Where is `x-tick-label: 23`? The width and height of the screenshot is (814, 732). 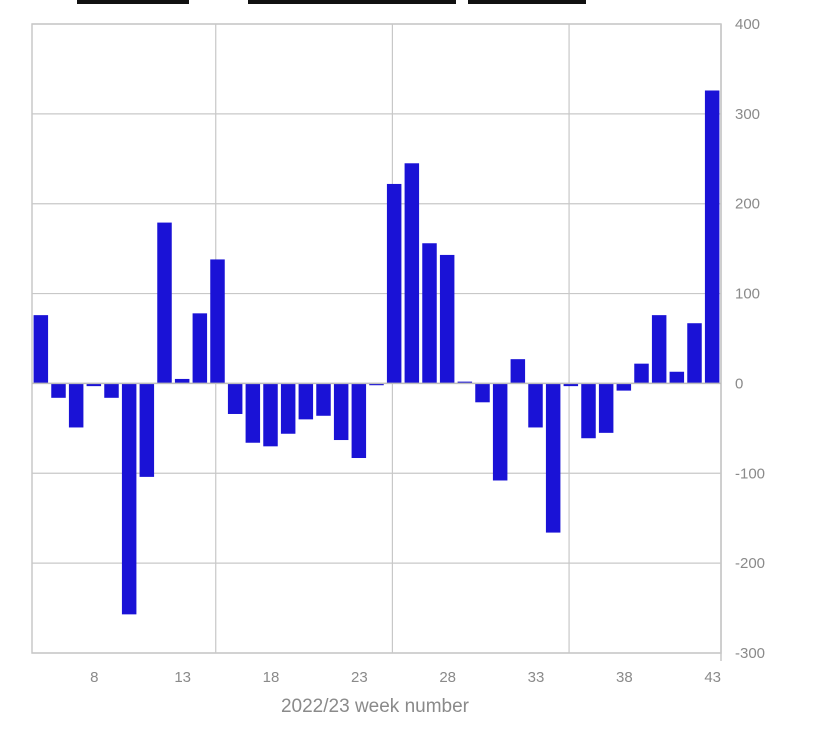
x-tick-label: 23 is located at coordinates (359, 677).